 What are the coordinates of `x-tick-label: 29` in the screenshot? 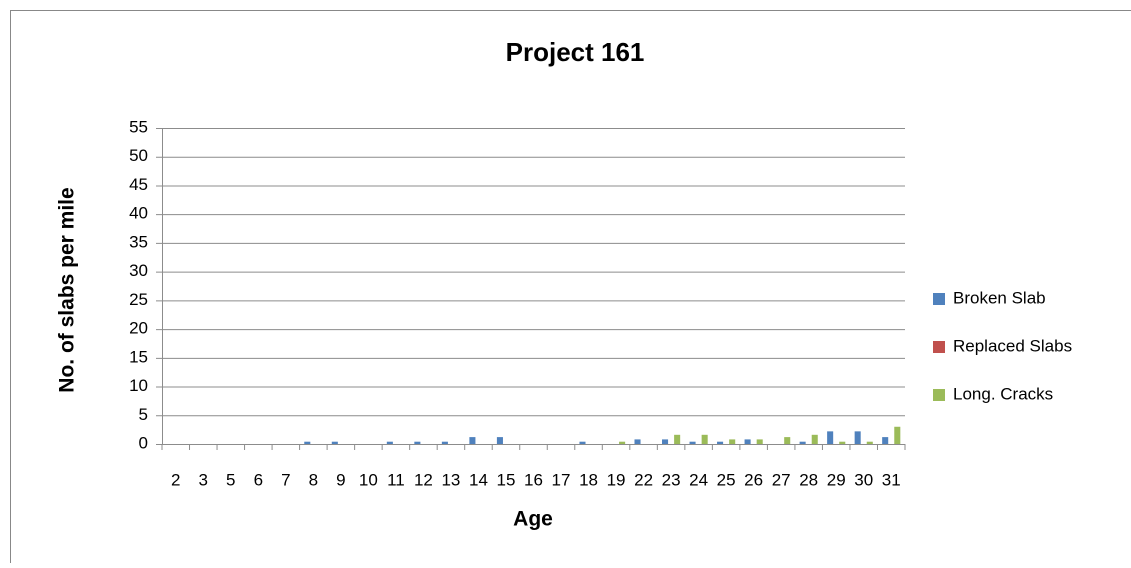 It's located at (836, 479).